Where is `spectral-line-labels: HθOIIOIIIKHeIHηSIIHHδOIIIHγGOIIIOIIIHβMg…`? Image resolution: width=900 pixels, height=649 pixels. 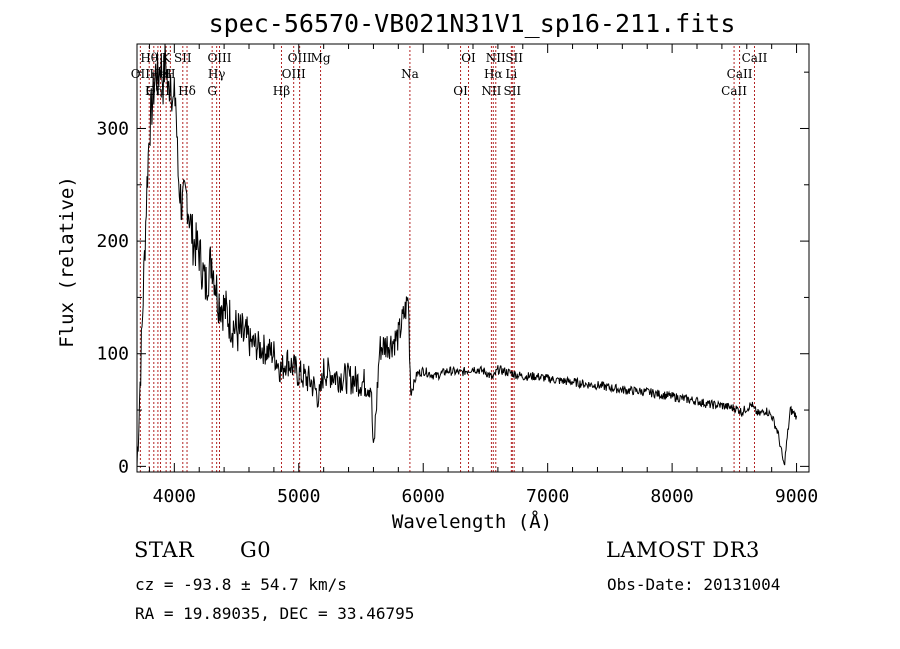 spectral-line-labels: HθOIIOIIIKHeIHηSIIHHδOIIIHγGOIIIOIIIHβMg… is located at coordinates (449, 74).